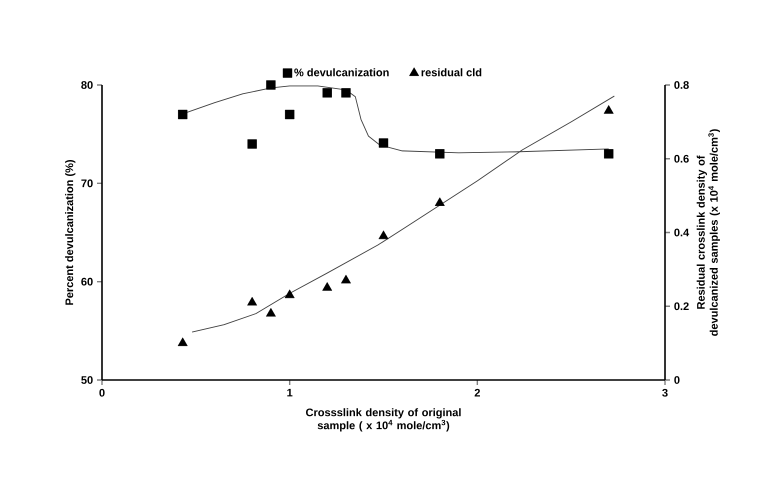 The width and height of the screenshot is (765, 493). Describe the element at coordinates (452, 72) in the screenshot. I see `legend-label: residual cld` at that location.